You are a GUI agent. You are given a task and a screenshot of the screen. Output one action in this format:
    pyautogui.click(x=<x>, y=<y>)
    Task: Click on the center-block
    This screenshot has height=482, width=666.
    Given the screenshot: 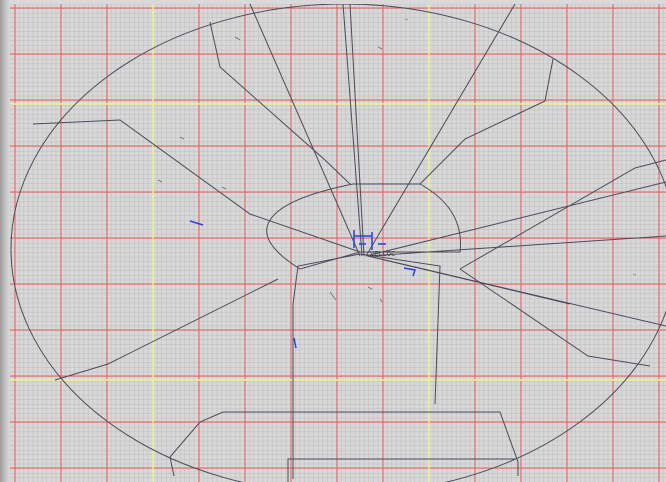 What is the action you would take?
    pyautogui.click(x=366, y=366)
    